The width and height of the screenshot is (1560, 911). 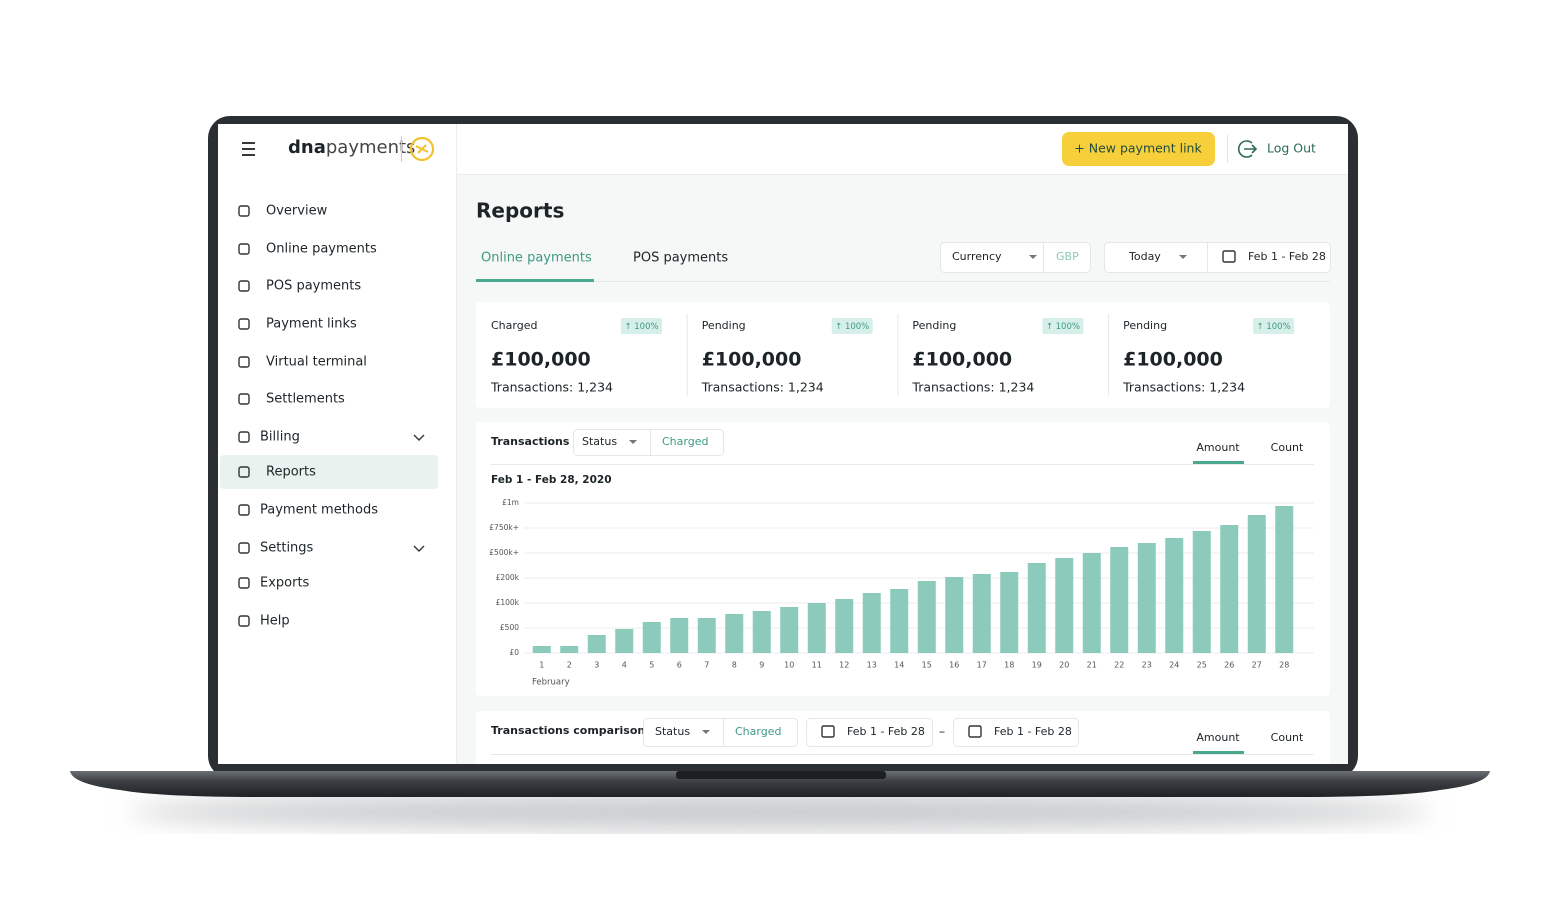 What do you see at coordinates (509, 627) in the screenshot?
I see `y-tick-label: £500` at bounding box center [509, 627].